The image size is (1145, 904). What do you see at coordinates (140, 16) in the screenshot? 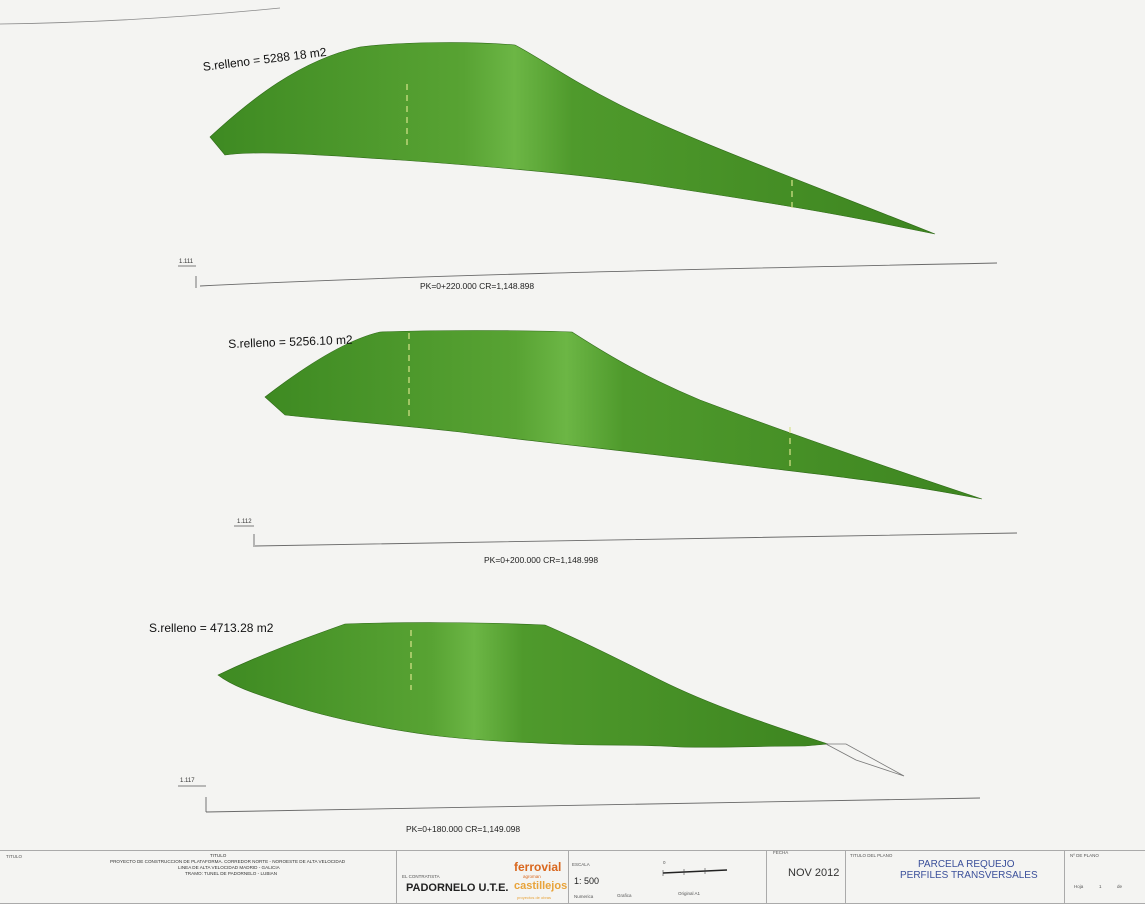
I see `top-edge-line` at bounding box center [140, 16].